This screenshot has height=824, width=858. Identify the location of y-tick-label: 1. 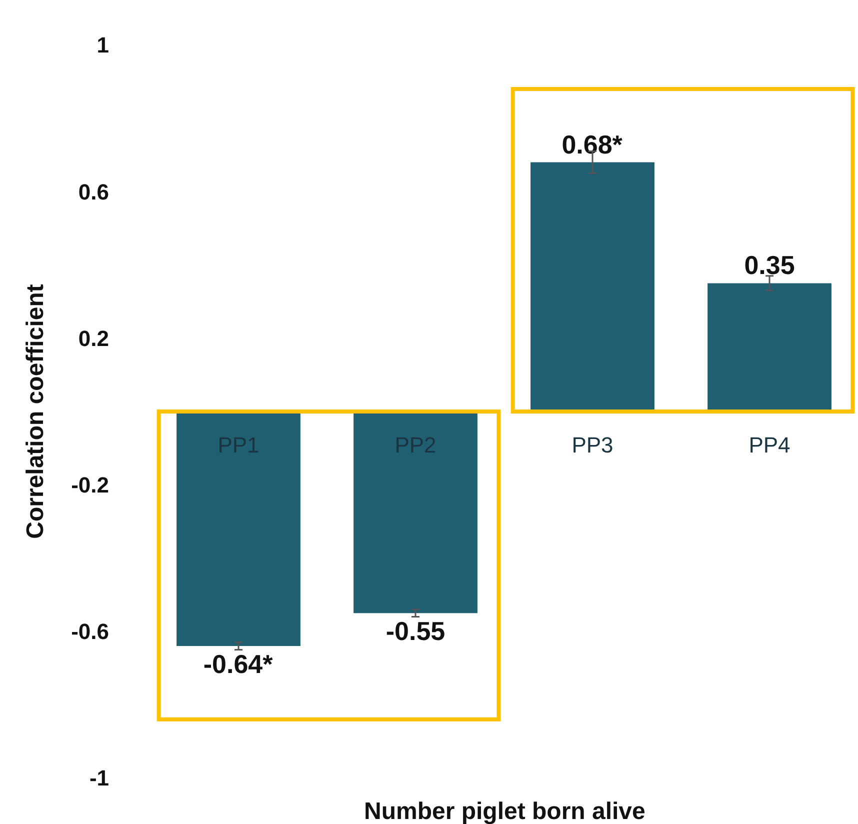
(102, 45).